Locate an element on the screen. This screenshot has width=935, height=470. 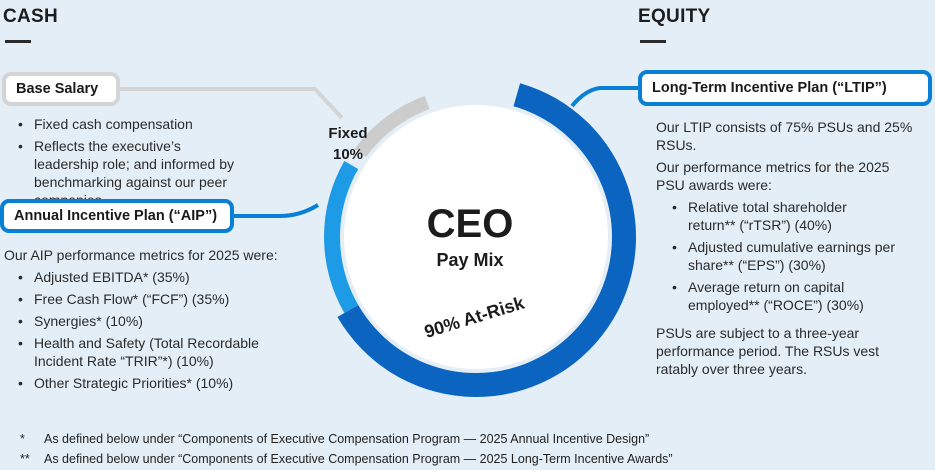
footnote-mark: * is located at coordinates (22, 439).